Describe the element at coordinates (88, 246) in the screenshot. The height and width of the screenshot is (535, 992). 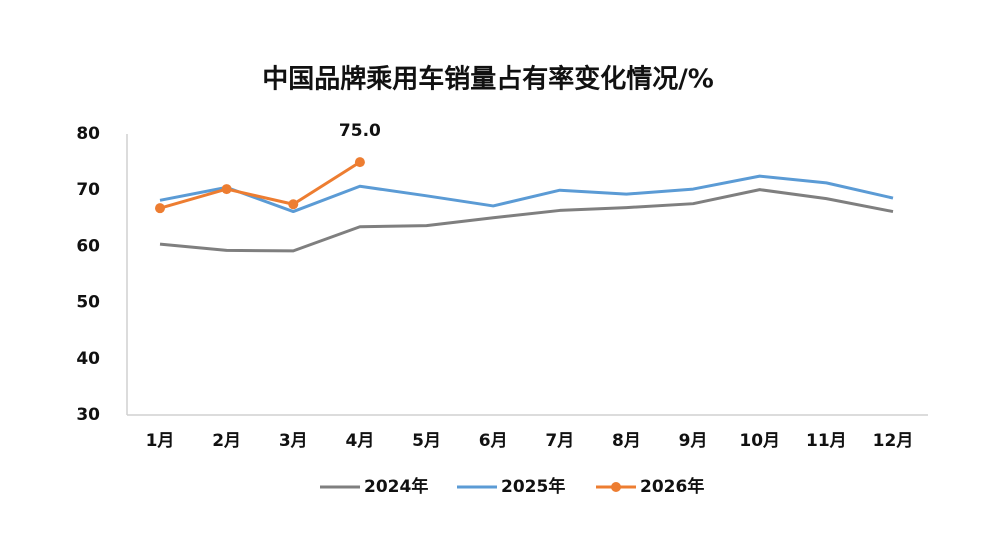
I see `y-tick-label: 60` at that location.